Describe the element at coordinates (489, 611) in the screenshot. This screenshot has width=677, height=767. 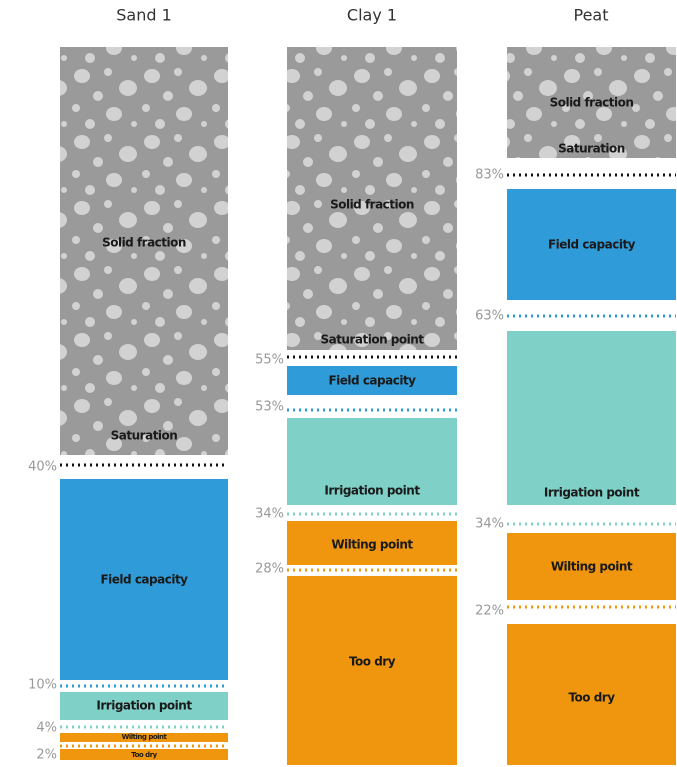
I see `threshold-label: 22%` at that location.